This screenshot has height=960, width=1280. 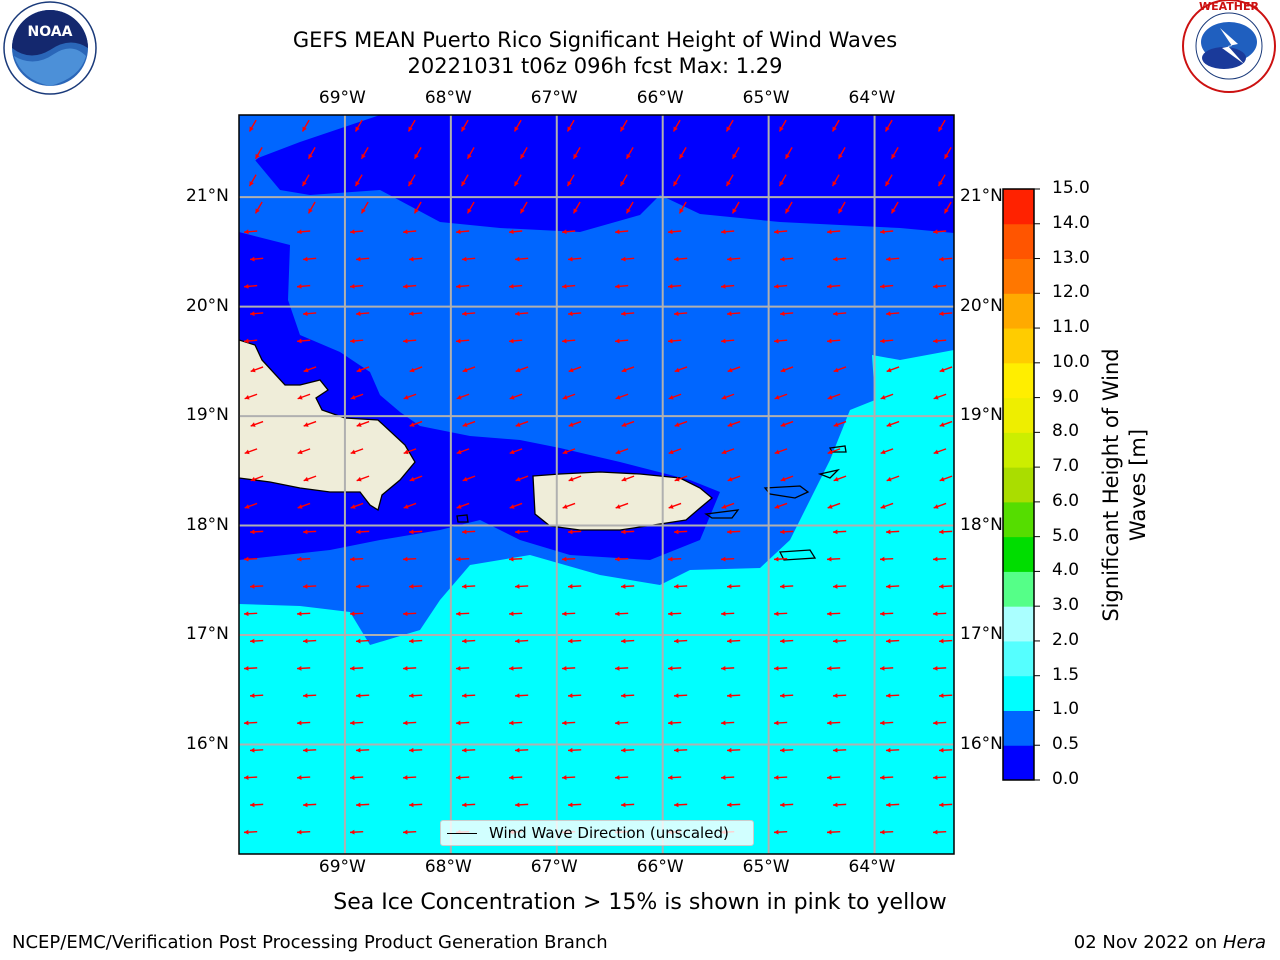 I want to click on lat-label-left: 16°N, so click(x=207, y=743).